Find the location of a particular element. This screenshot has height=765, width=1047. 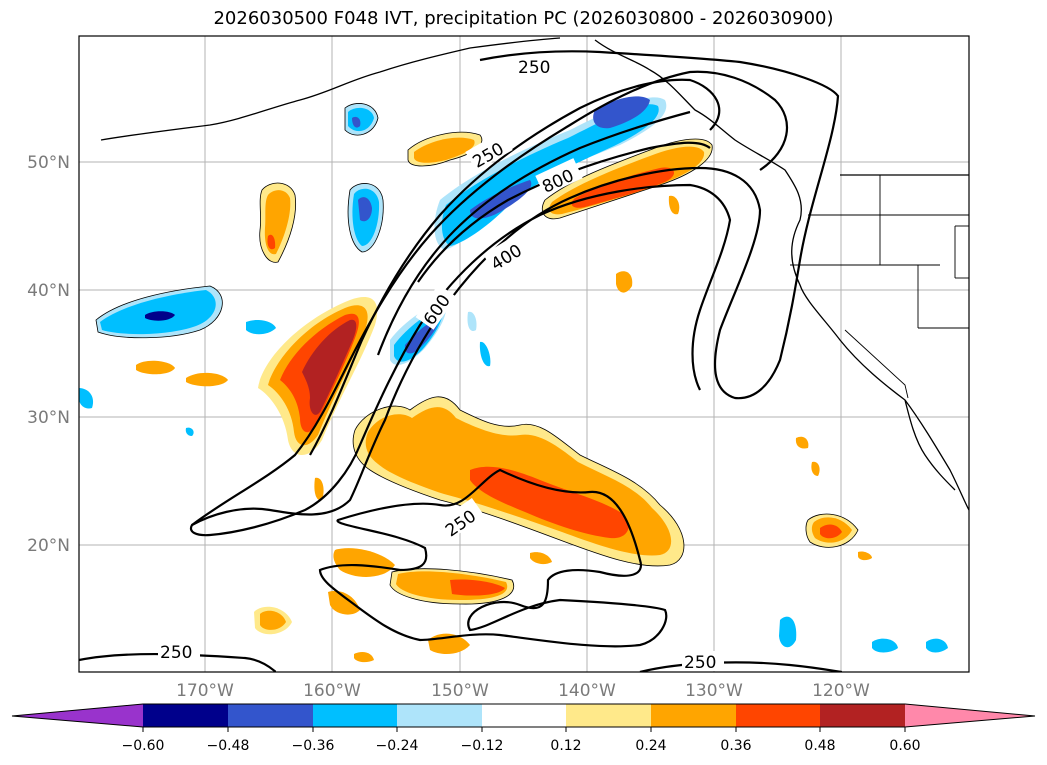

lon-label-120w: 120°W is located at coordinates (841, 691).